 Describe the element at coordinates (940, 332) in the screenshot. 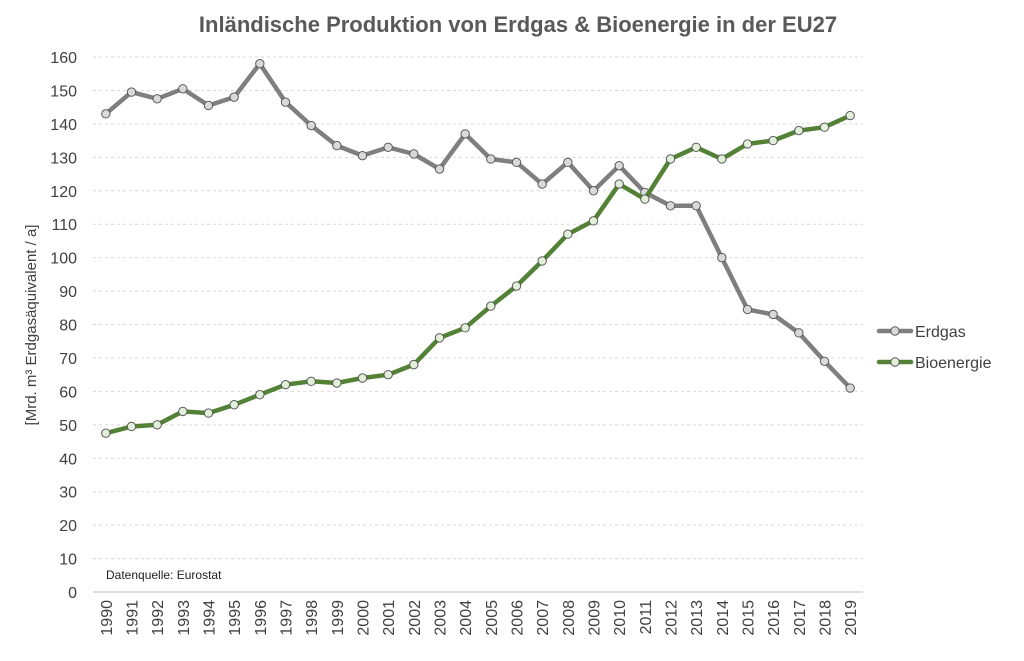

I see `legend-label: Erdgas` at that location.